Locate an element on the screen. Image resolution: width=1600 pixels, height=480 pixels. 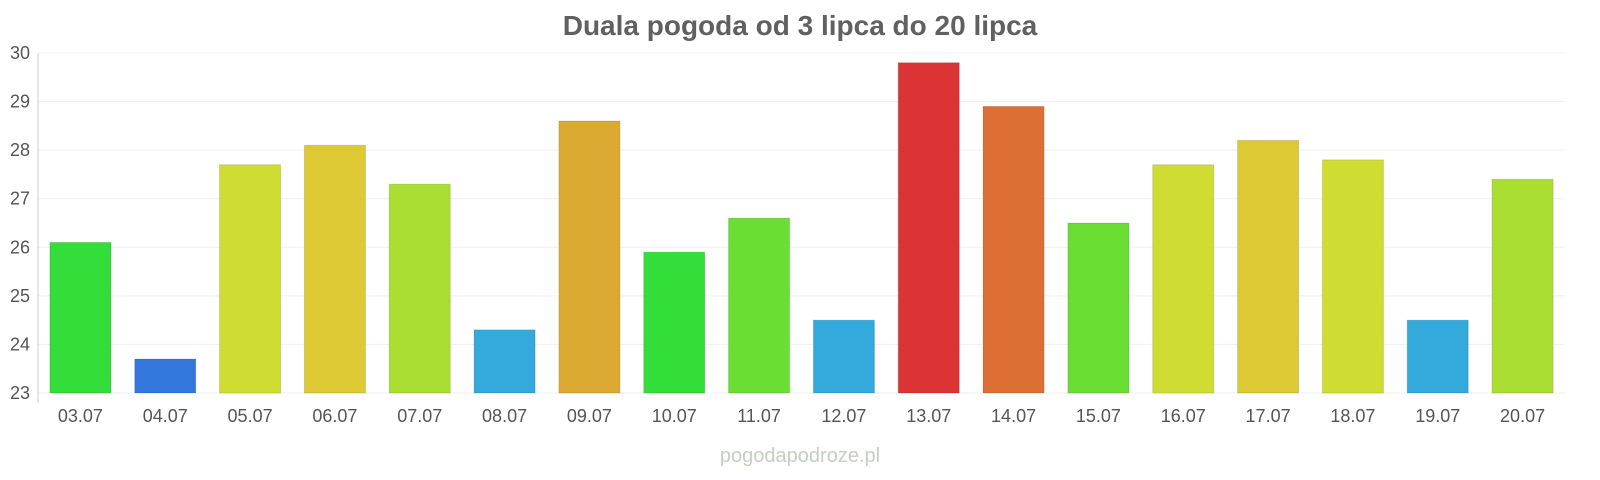
x-tick-label: 17.07 is located at coordinates (1268, 416).